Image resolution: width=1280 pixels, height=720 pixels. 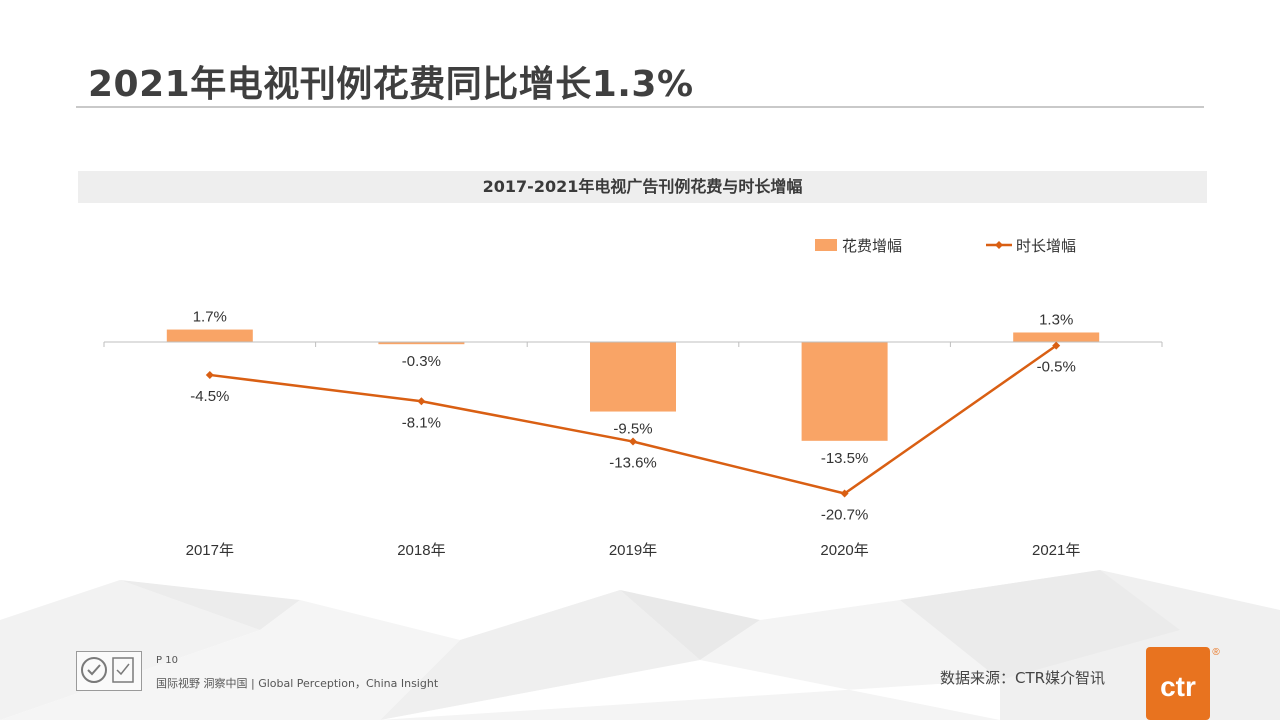 I want to click on bar-label-0: 1.7%, so click(x=210, y=317).